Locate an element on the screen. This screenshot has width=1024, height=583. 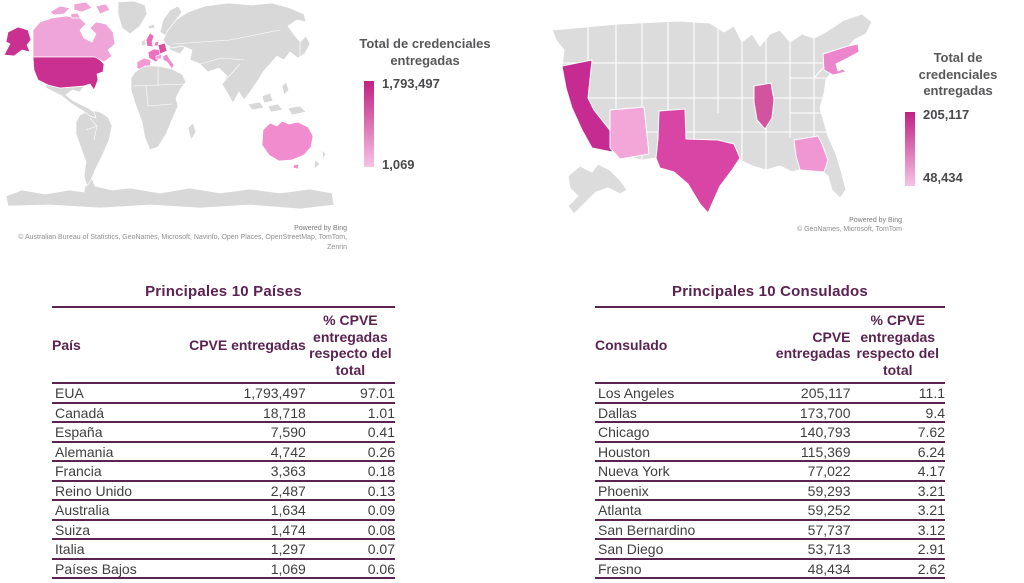
pct-value: 0.06 is located at coordinates (350, 569).